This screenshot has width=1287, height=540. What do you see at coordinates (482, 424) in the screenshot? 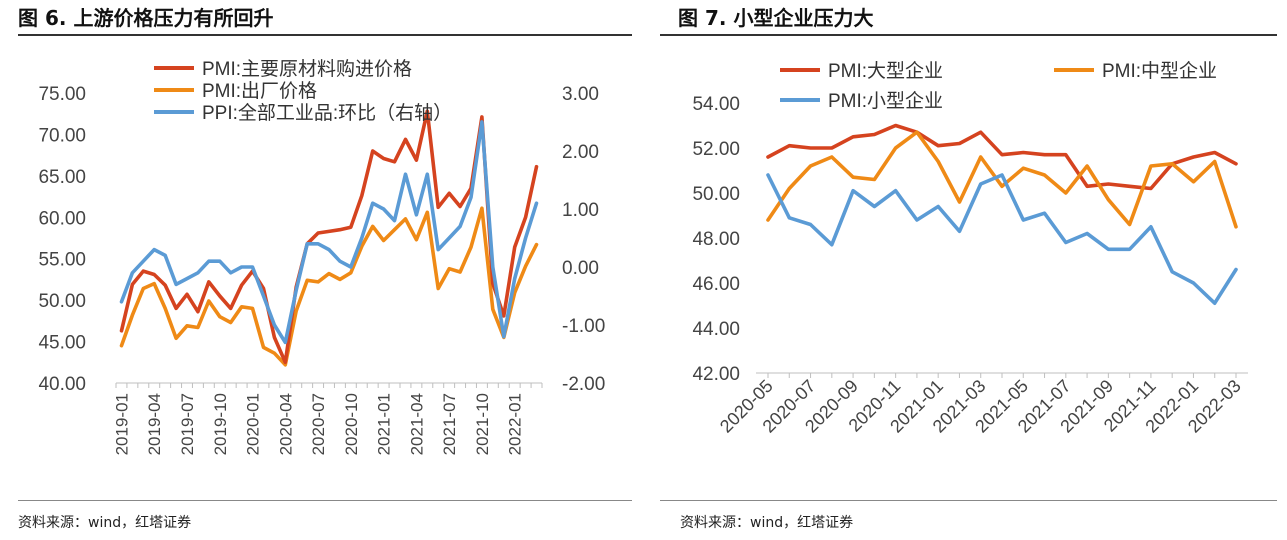
I see `x-tick-label: 2021-10` at bounding box center [482, 424].